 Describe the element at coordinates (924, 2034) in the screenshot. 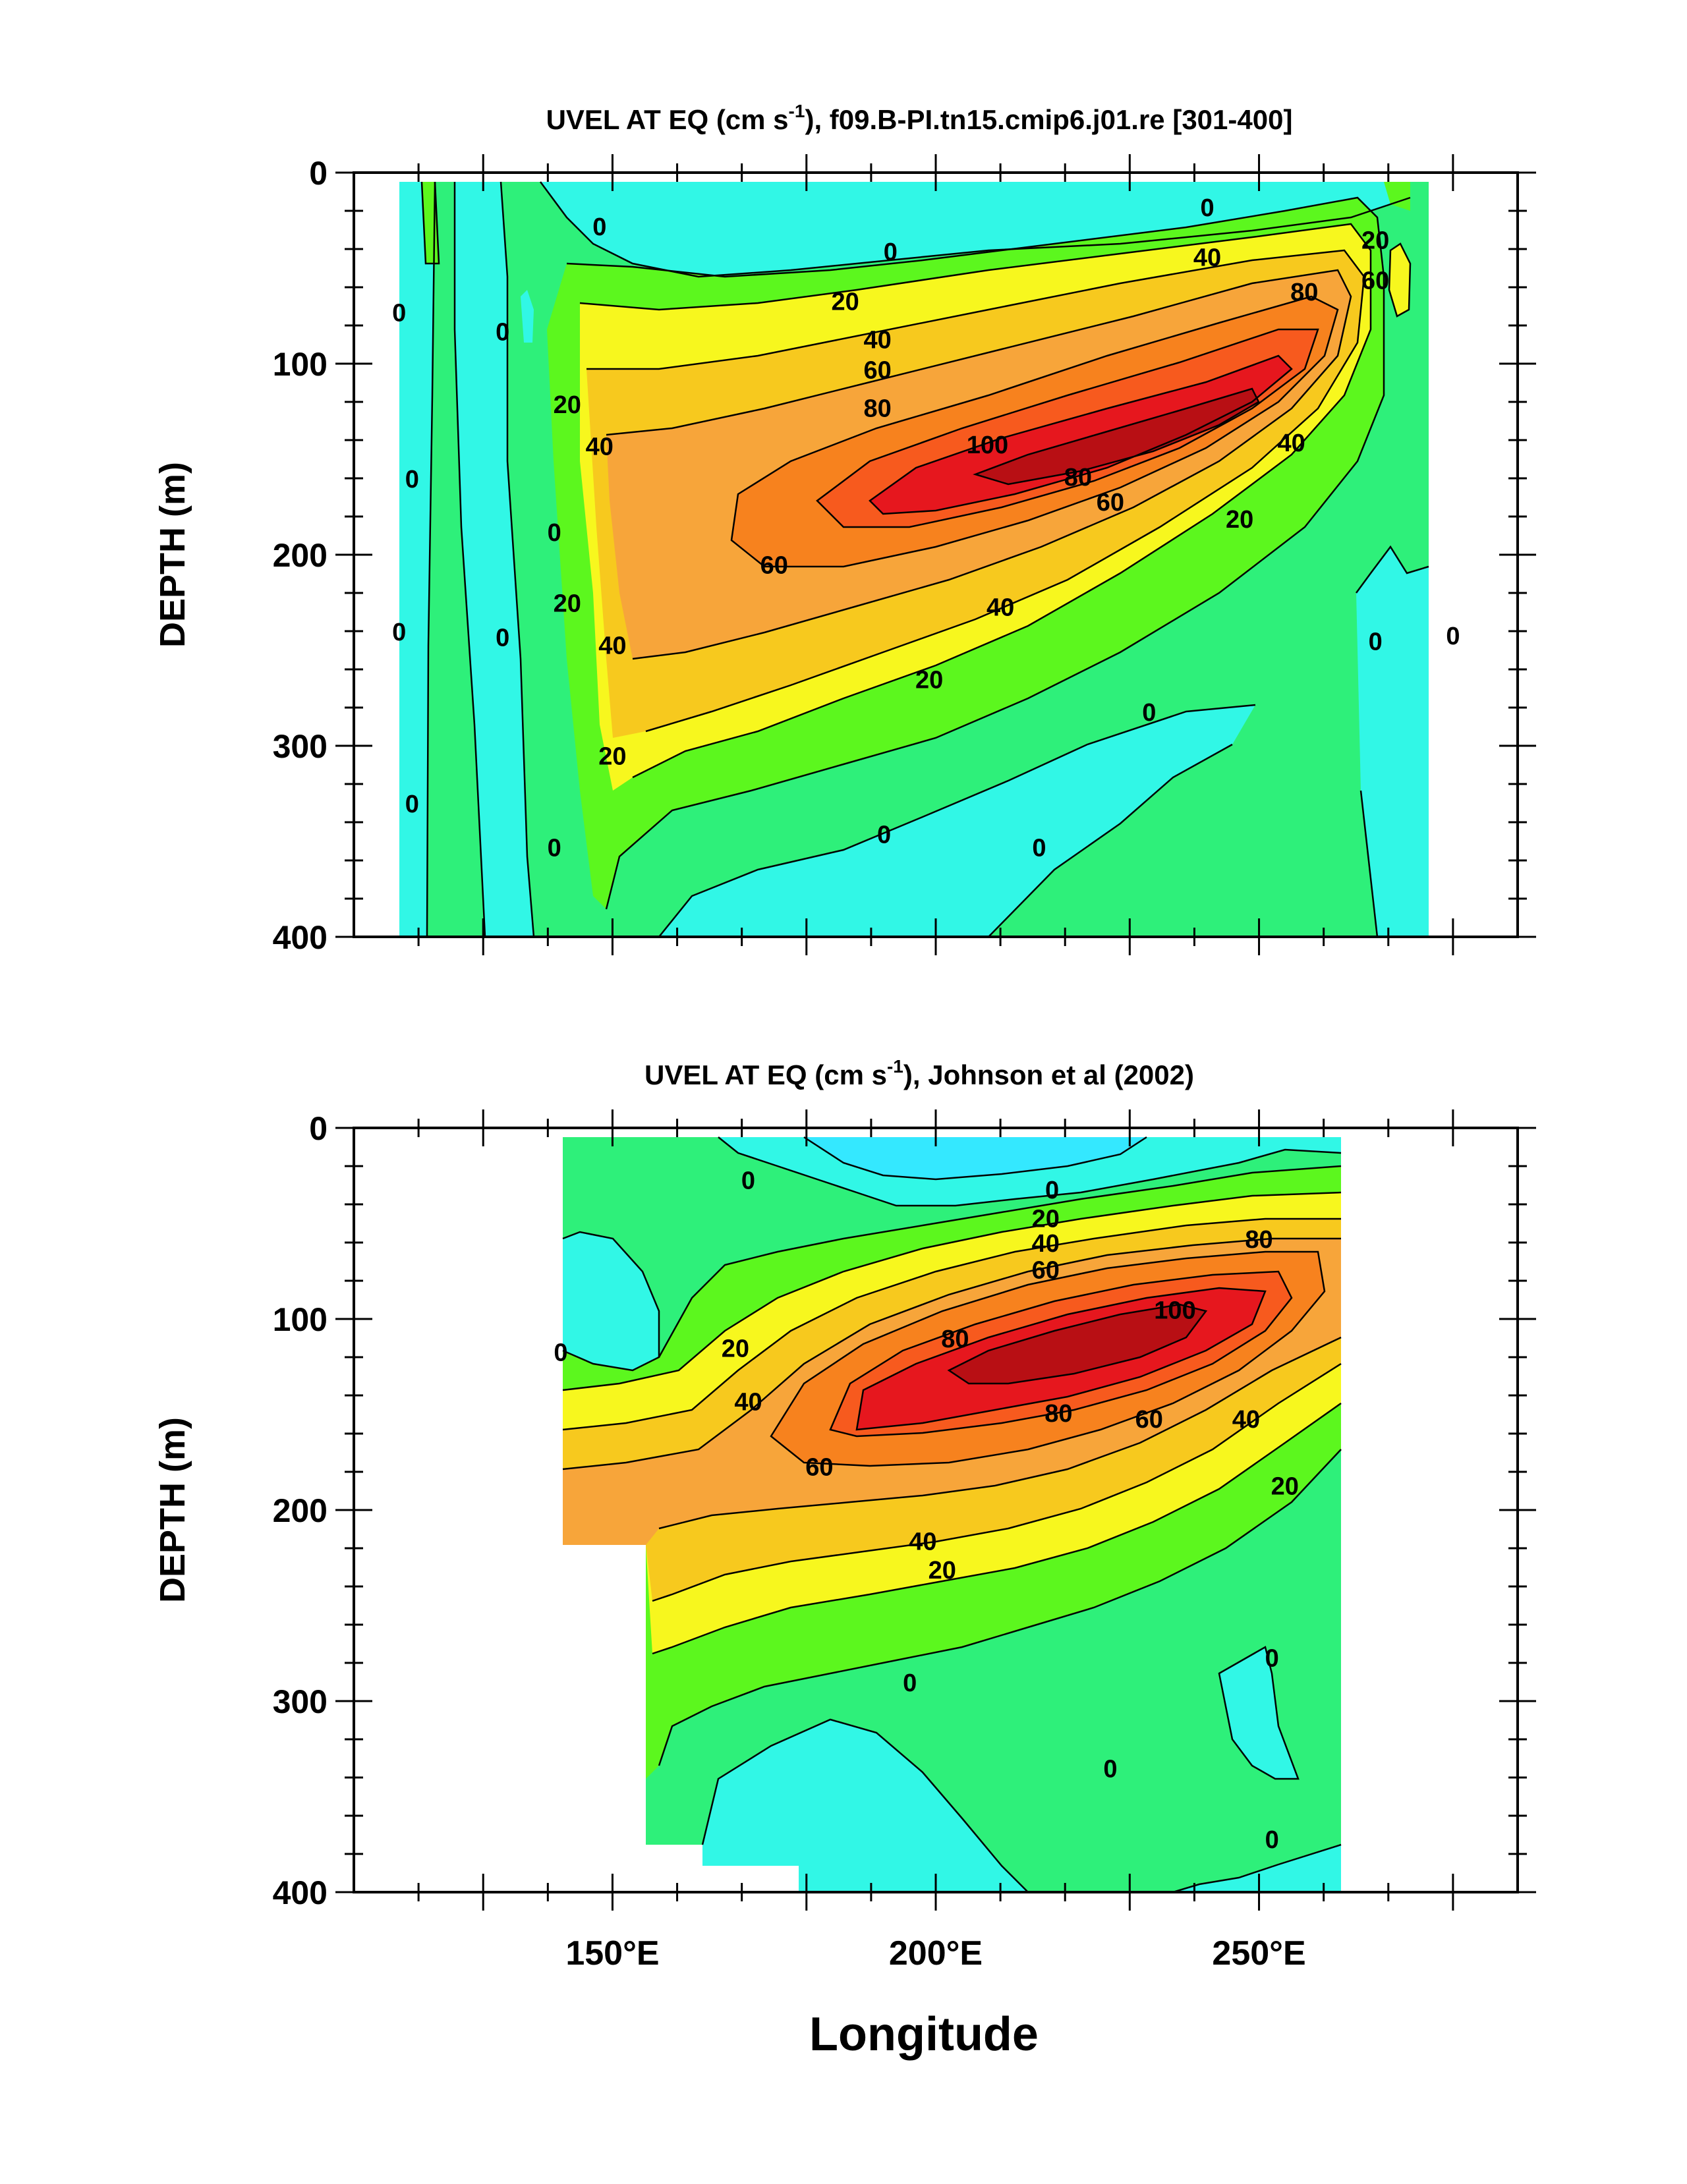

I see `panel-bottom-x-axis-label: Longitude` at that location.